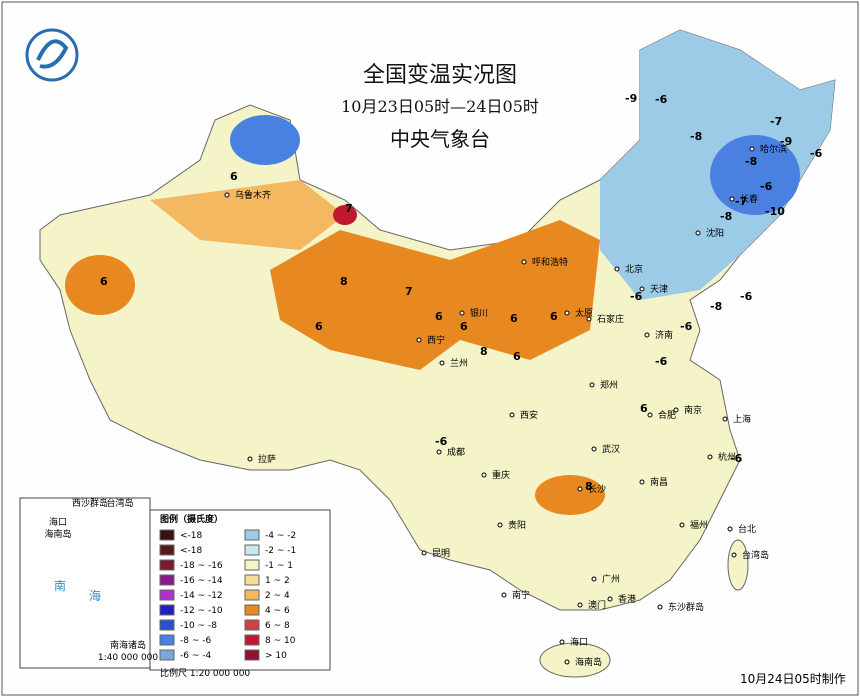  What do you see at coordinates (597, 605) in the screenshot?
I see `city-label: 澳门` at bounding box center [597, 605].